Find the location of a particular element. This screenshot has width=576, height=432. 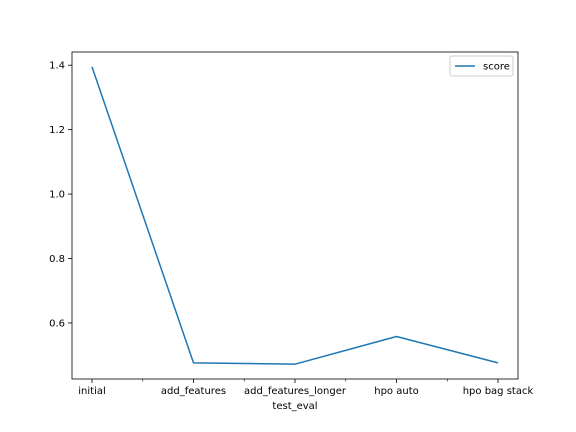

x-tick-label-2: add_features_longer is located at coordinates (295, 391).